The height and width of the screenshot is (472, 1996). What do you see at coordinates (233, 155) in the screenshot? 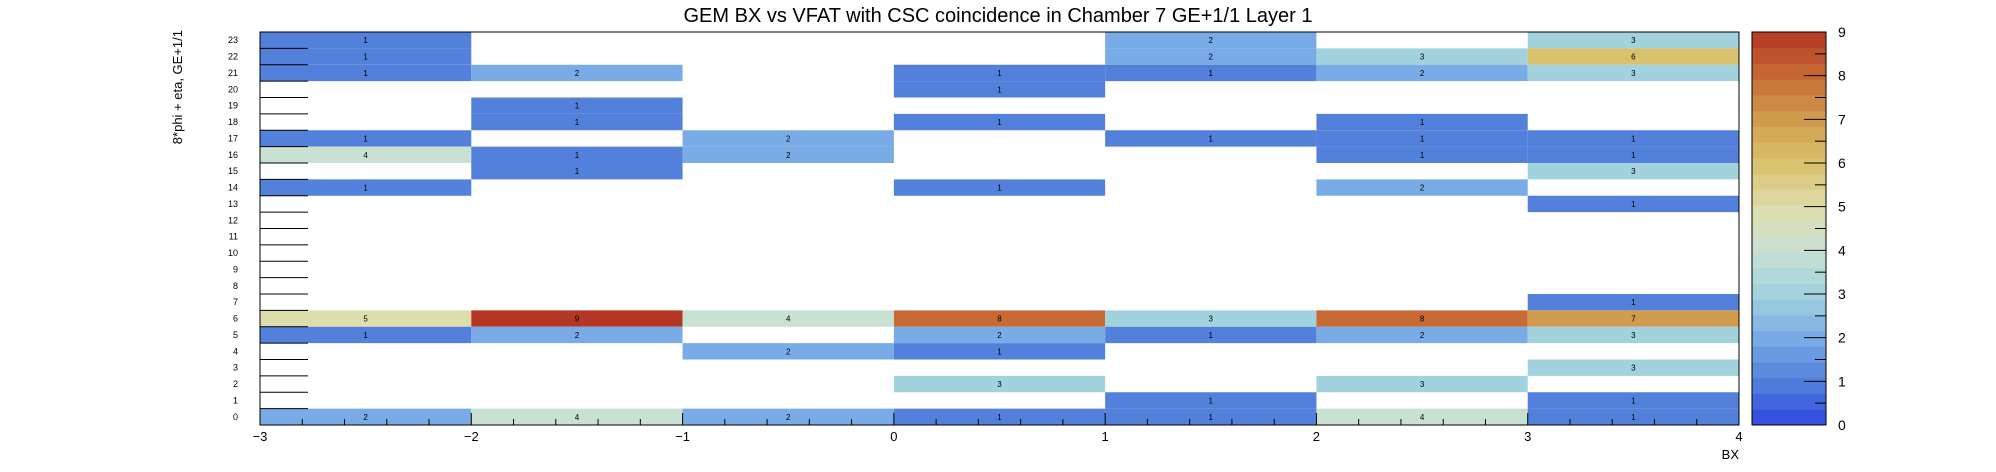
I see `y-tick-label: 16` at bounding box center [233, 155].